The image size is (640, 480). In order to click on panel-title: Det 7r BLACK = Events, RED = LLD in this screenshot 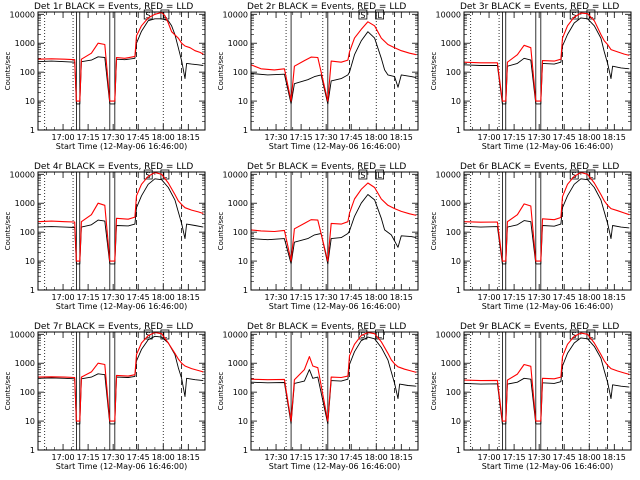, I will do `click(113, 327)`.